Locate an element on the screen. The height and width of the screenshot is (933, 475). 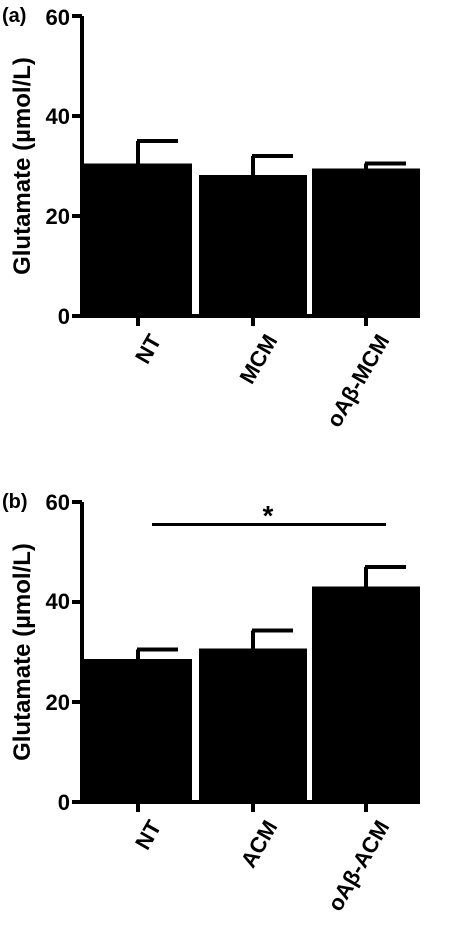
panel-b-y-tick-label: 0 is located at coordinates (64, 802).